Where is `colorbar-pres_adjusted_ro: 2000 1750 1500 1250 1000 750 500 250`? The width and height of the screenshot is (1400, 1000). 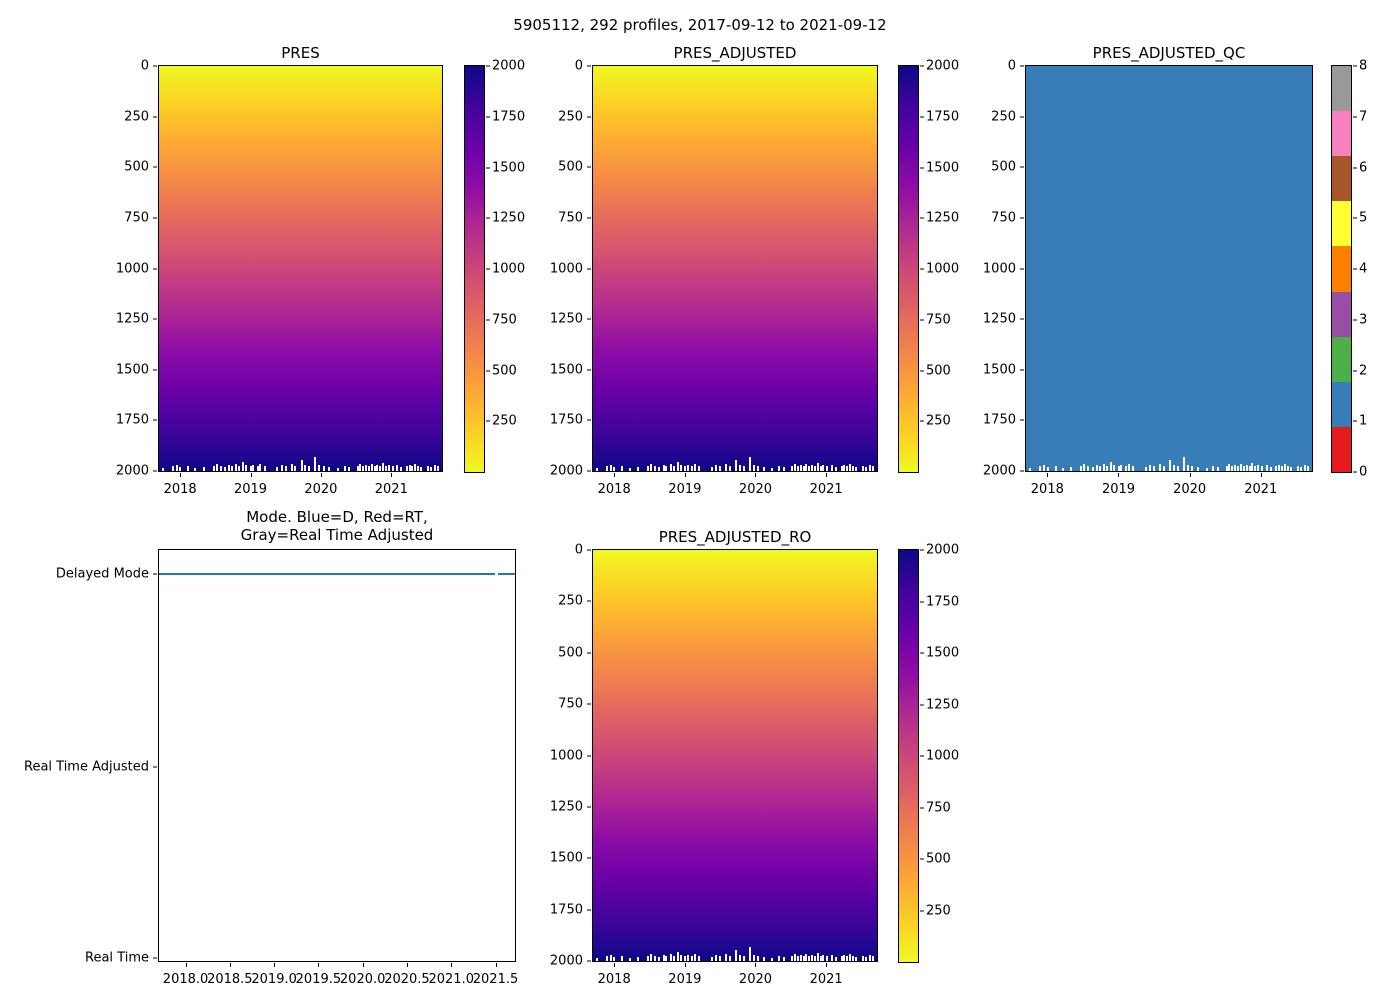 colorbar-pres_adjusted_ro: 2000 1750 1500 1250 1000 750 500 250 is located at coordinates (928, 753).